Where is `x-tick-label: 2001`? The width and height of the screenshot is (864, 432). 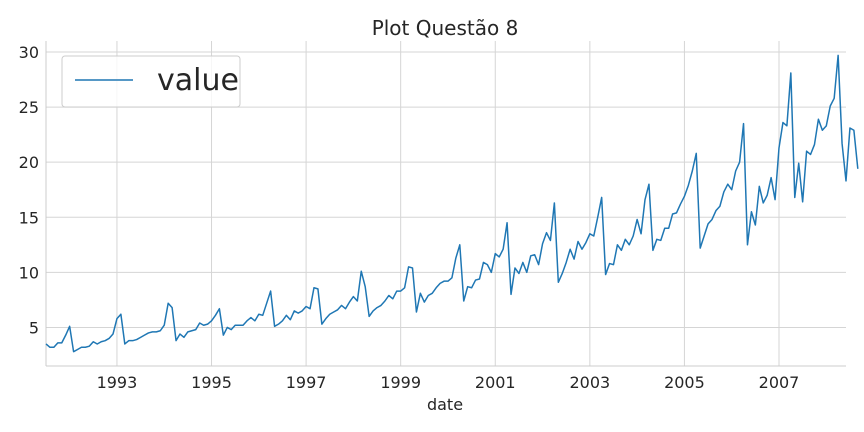 x-tick-label: 2001 is located at coordinates (495, 382).